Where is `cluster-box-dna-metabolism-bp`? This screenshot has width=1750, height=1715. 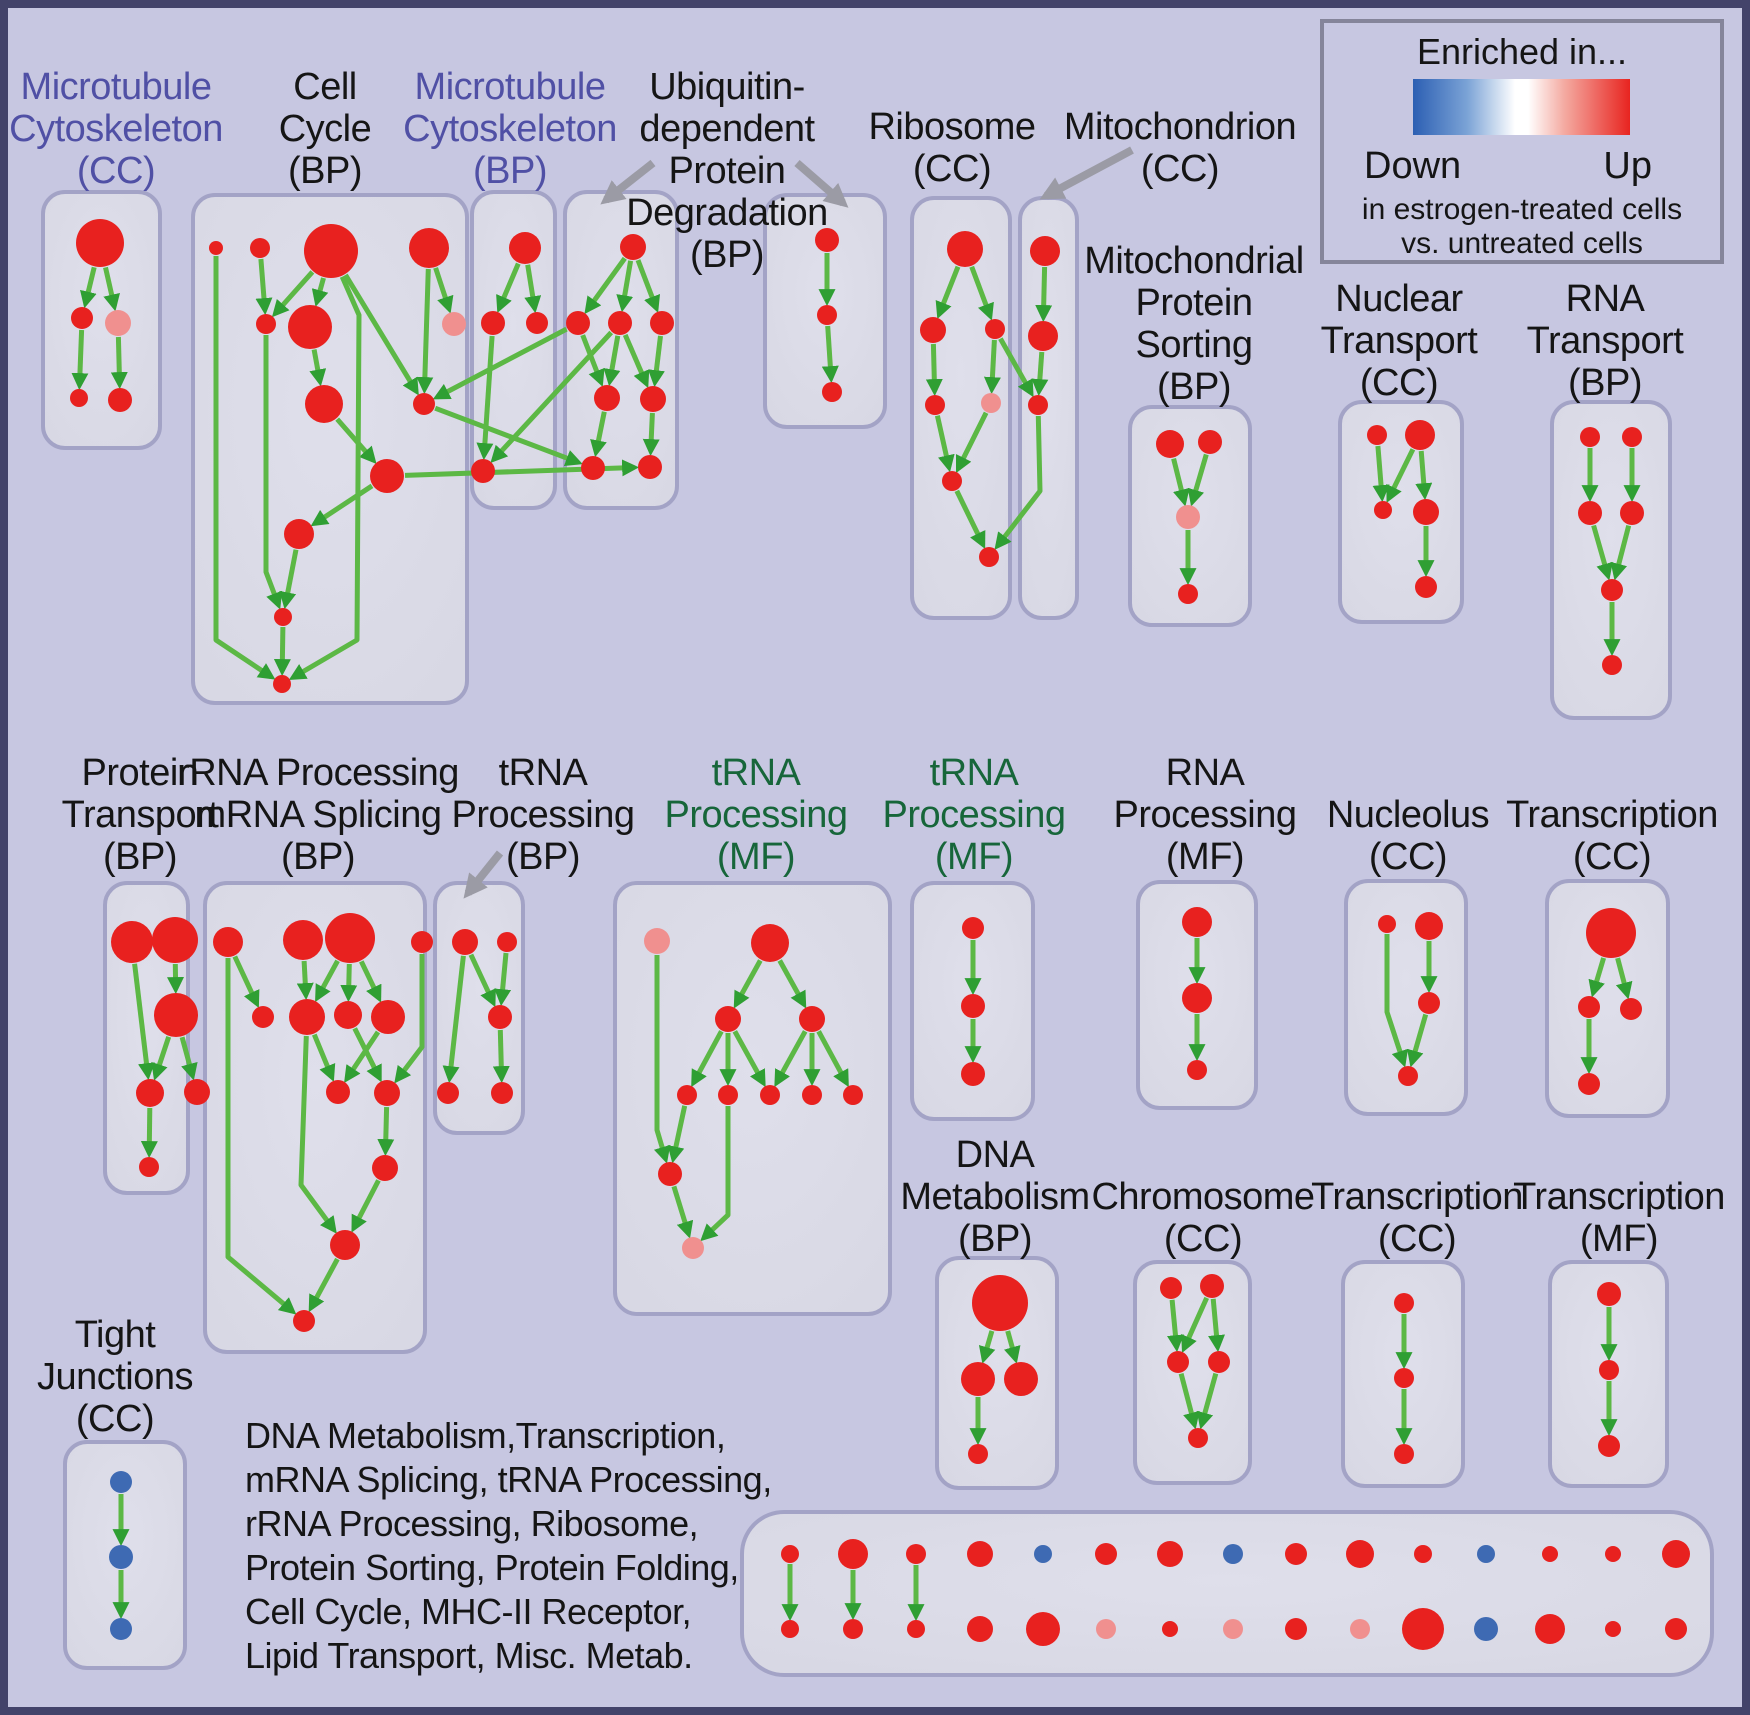
cluster-box-dna-metabolism-bp is located at coordinates (997, 1373).